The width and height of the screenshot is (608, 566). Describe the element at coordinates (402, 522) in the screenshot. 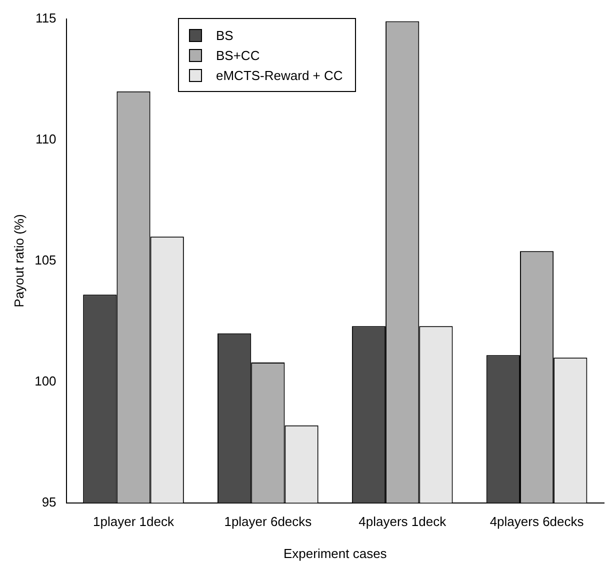

I see `x-tick-label: 4players 1deck` at that location.